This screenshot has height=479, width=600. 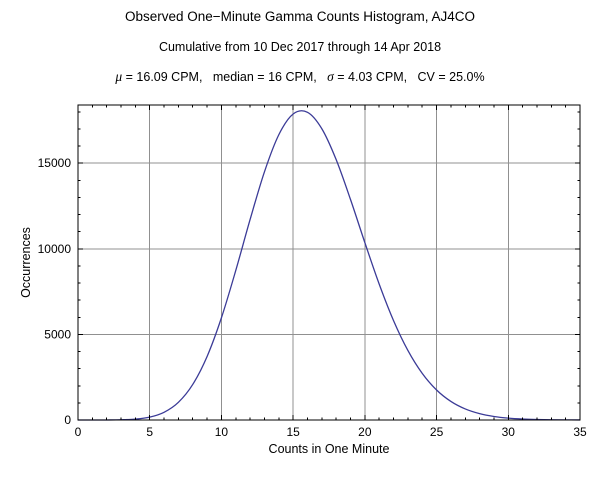 What do you see at coordinates (119, 76) in the screenshot?
I see `mu-symbol: μ` at bounding box center [119, 76].